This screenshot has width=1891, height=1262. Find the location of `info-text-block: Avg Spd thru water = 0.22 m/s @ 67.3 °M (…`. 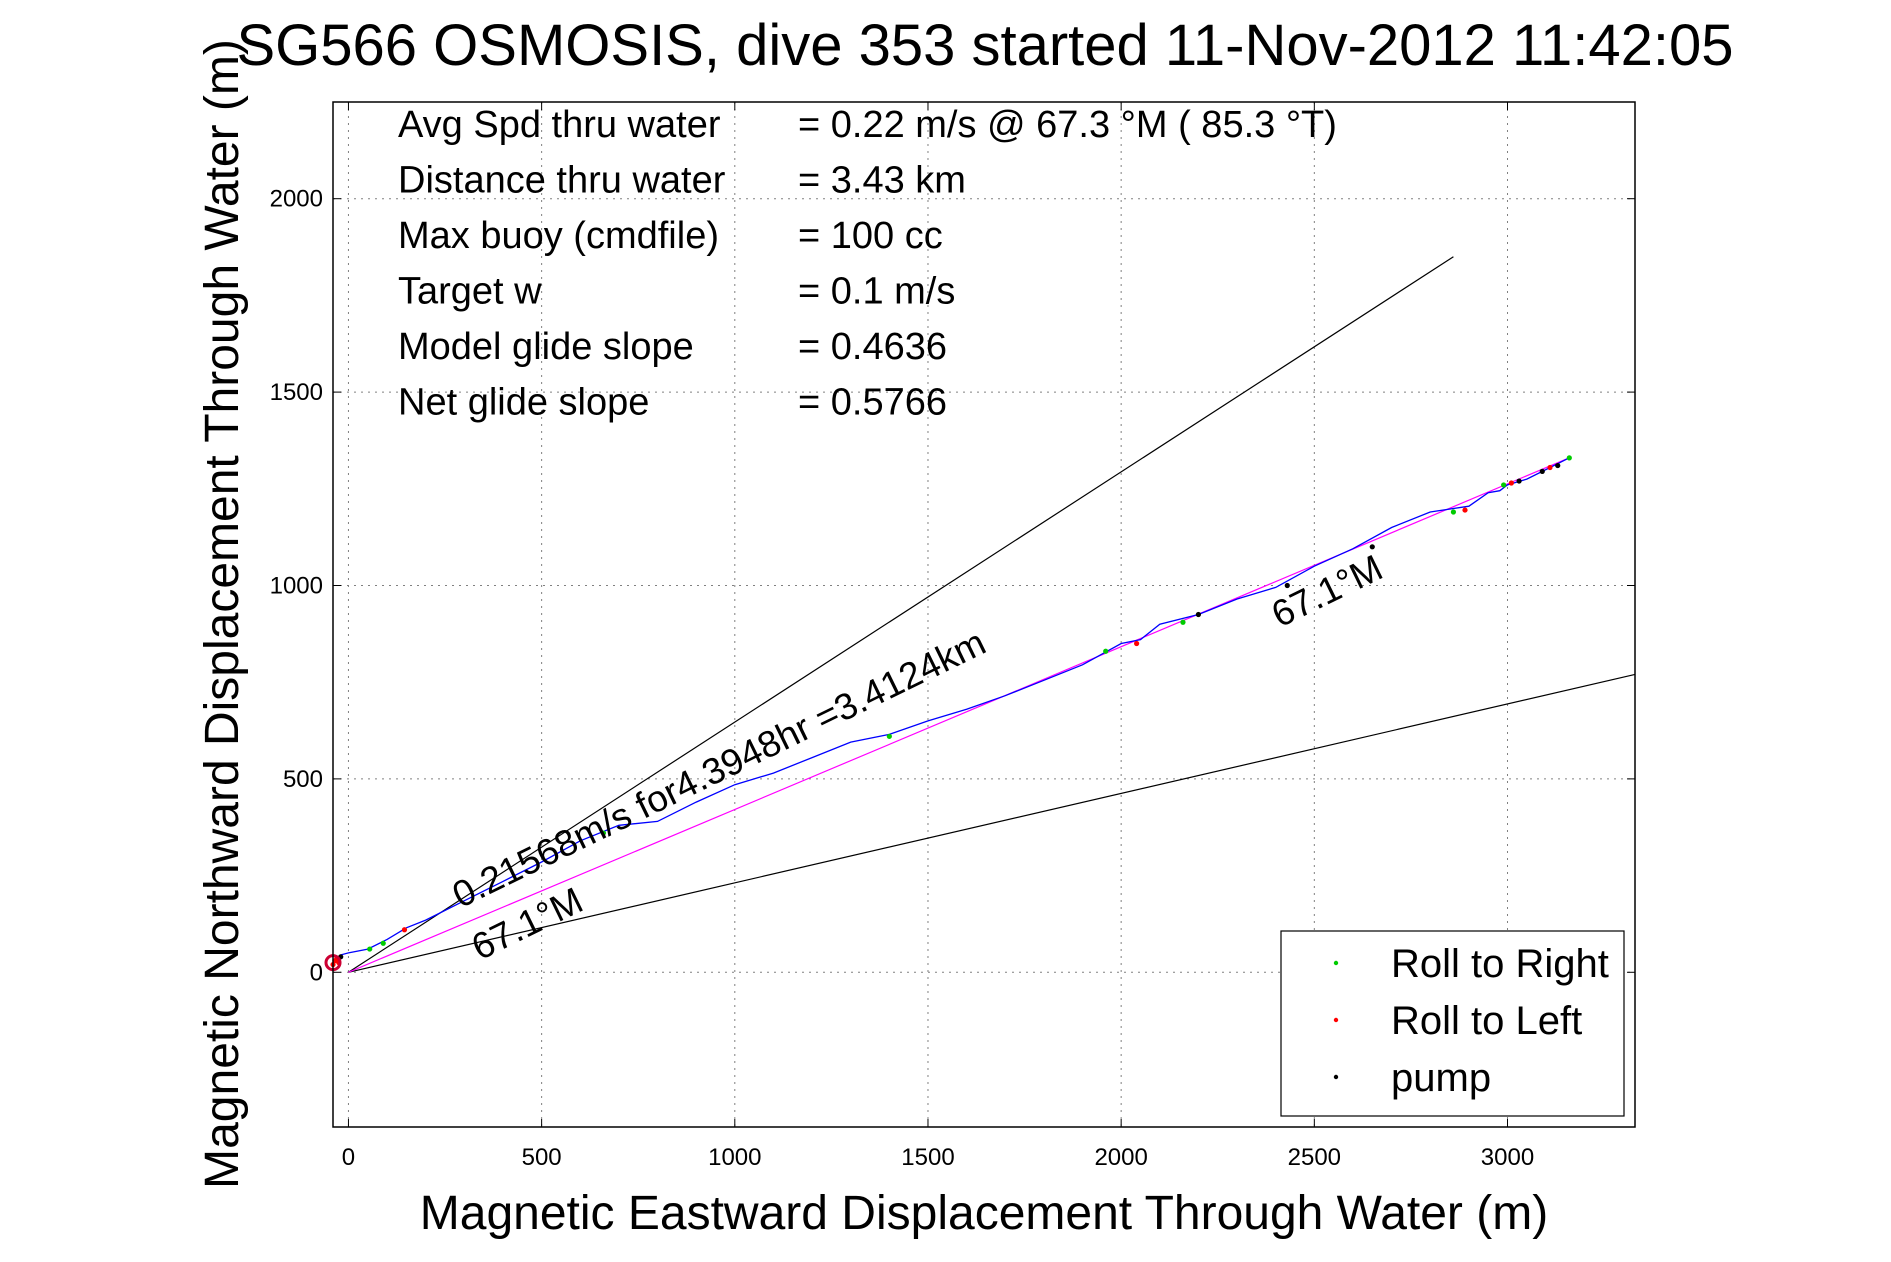

info-text-block: Avg Spd thru water = 0.22 m/s @ 67.3 °M (… is located at coordinates (867, 264).